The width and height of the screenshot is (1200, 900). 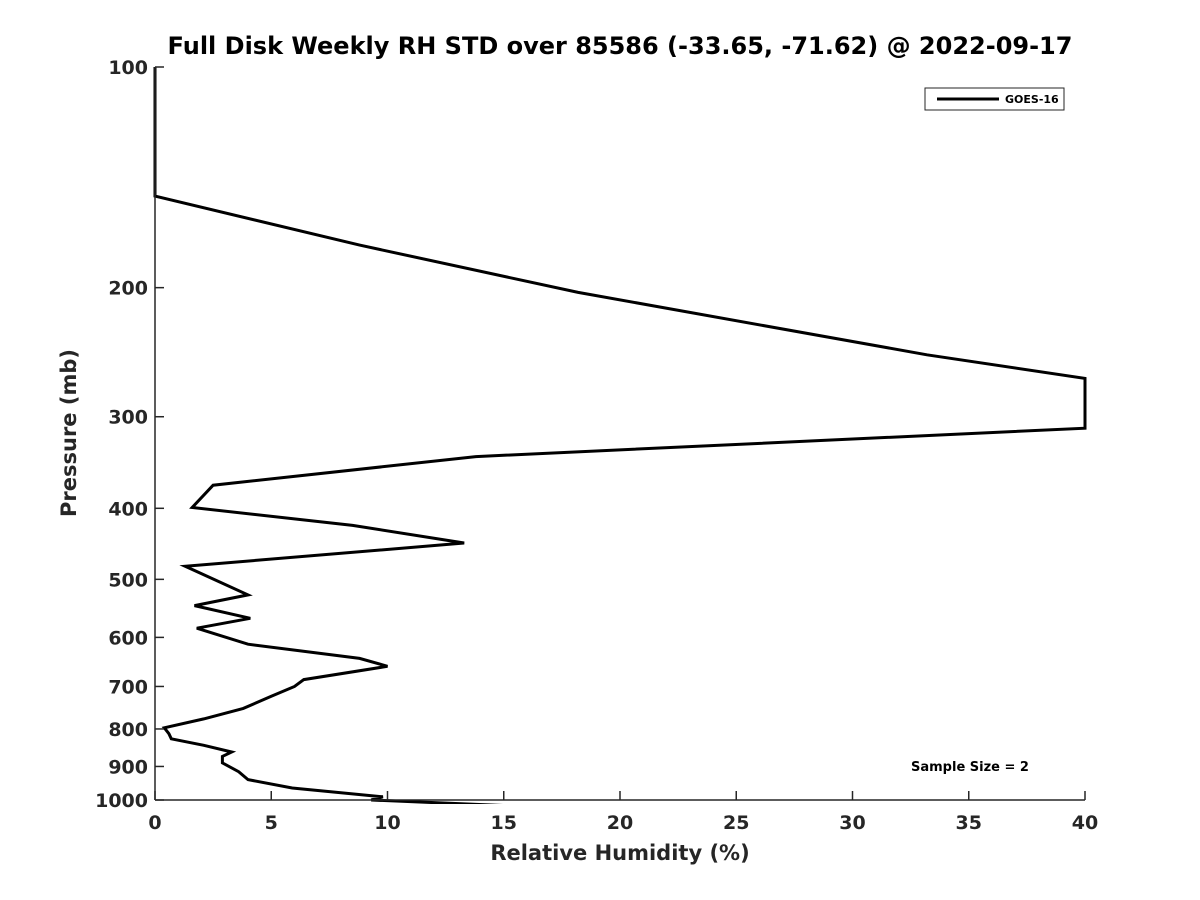 I want to click on x-tick-label: 20, so click(x=620, y=823).